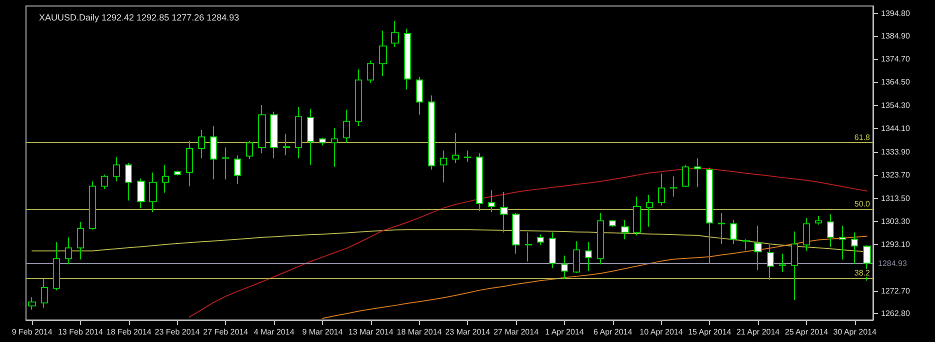 Image resolution: width=935 pixels, height=342 pixels. I want to click on x-tick-label: 1 Apr 2014, so click(564, 332).